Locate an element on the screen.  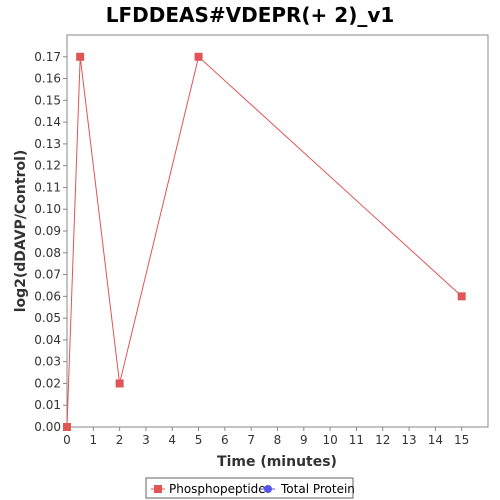
x-tick-label: 0 is located at coordinates (67, 440).